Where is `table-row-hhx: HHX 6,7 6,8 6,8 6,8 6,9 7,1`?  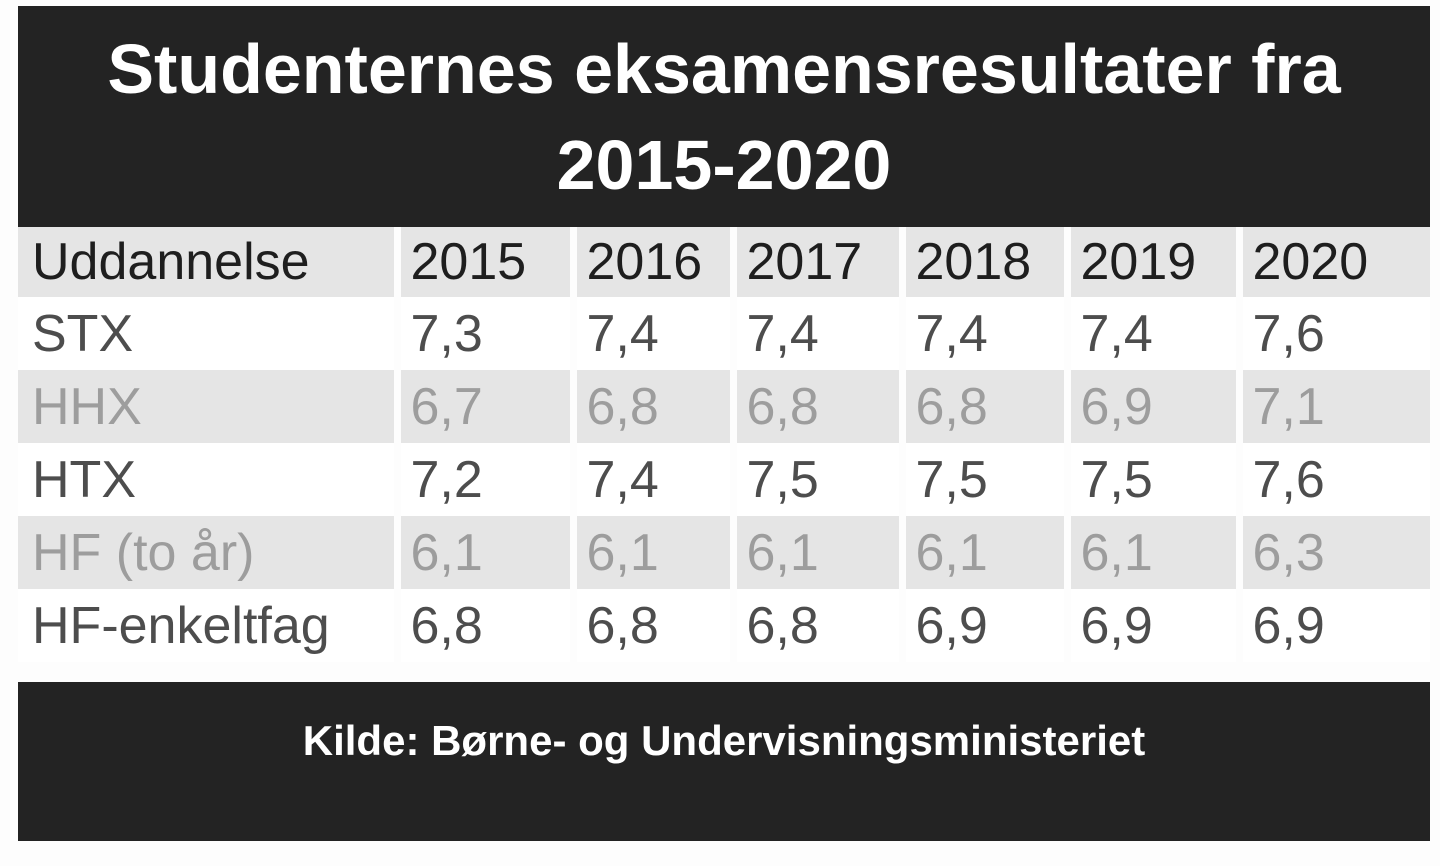
table-row-hhx: HHX 6,7 6,8 6,8 6,8 6,9 7,1 is located at coordinates (724, 406).